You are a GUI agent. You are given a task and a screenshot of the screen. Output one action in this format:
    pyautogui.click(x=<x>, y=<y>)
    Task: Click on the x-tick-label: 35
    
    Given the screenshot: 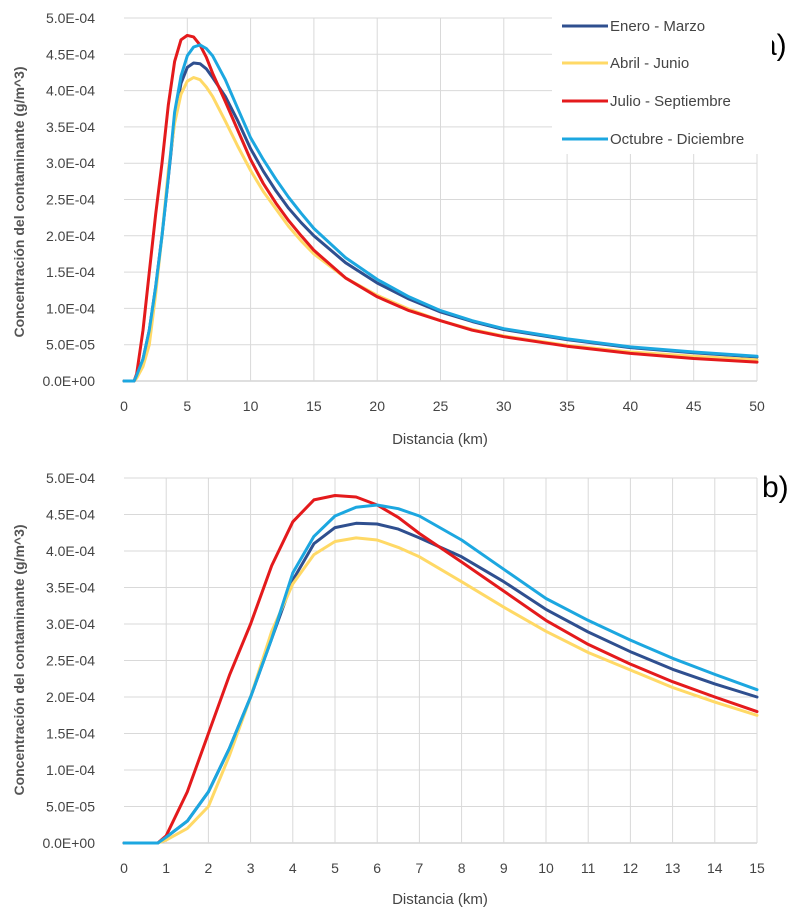 What is the action you would take?
    pyautogui.click(x=567, y=406)
    